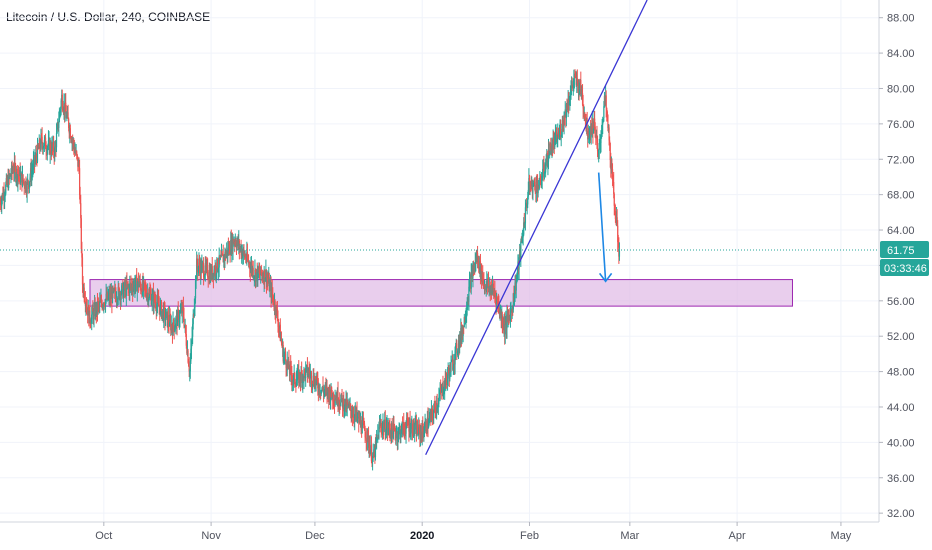  I want to click on x-tick-label: 2020, so click(422, 536).